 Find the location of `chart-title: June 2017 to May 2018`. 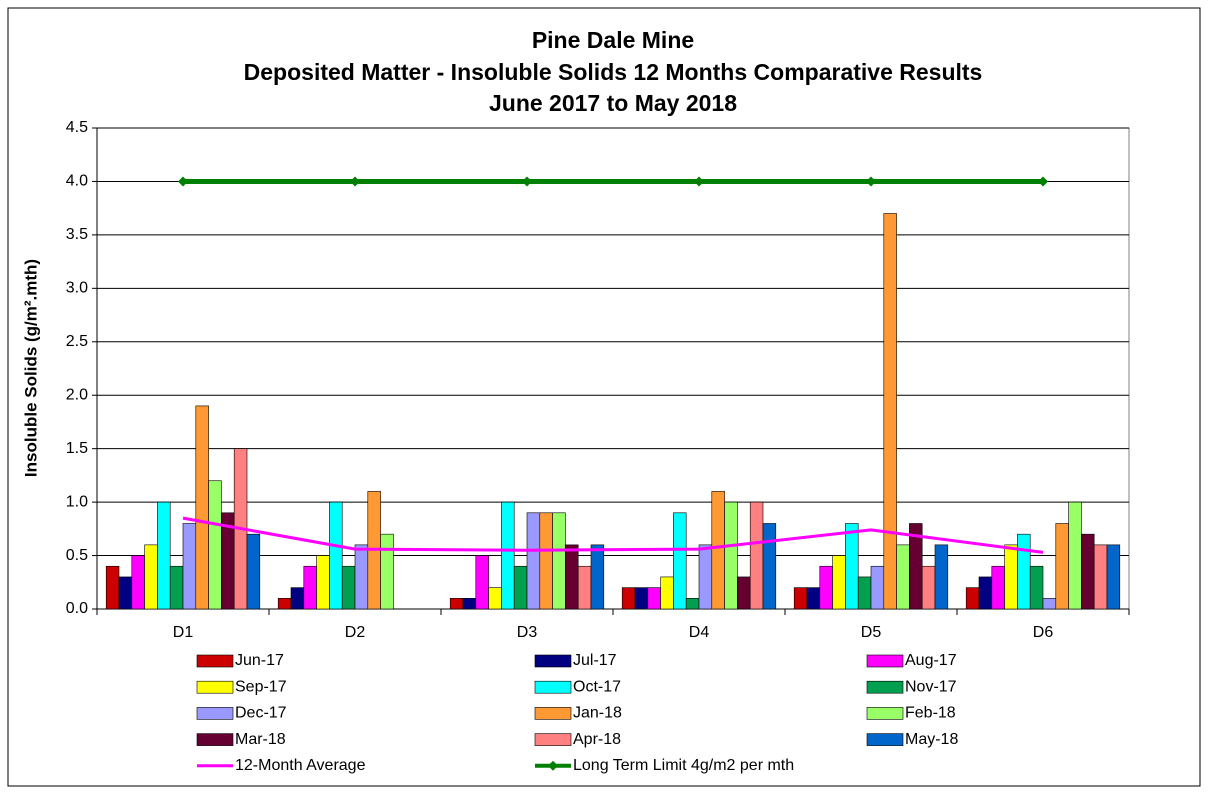

chart-title: June 2017 to May 2018 is located at coordinates (613, 103).